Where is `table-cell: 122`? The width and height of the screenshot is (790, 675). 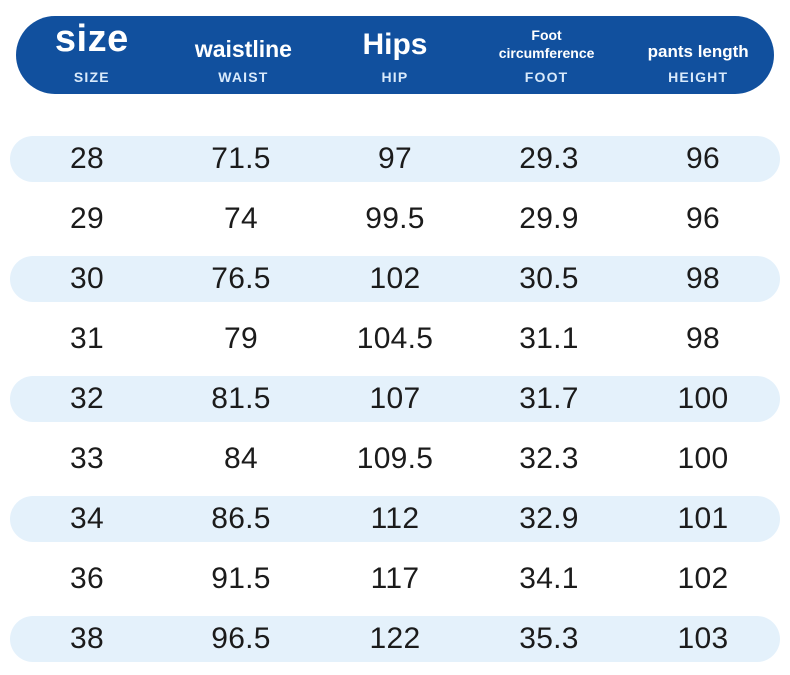 table-cell: 122 is located at coordinates (395, 638).